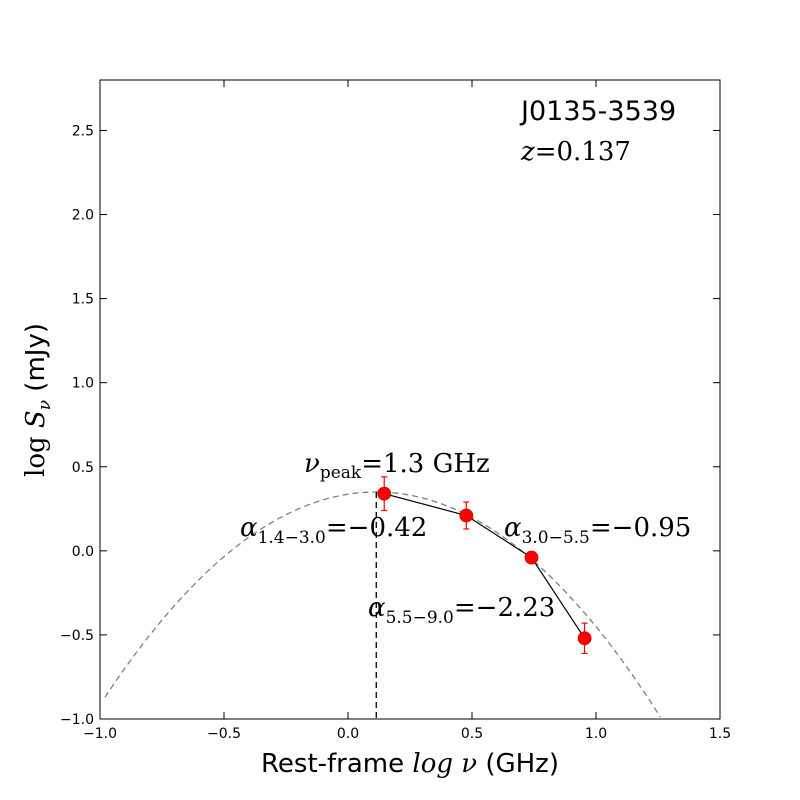 The width and height of the screenshot is (800, 800). What do you see at coordinates (36, 419) in the screenshot?
I see `y-axis-label-math: S` at bounding box center [36, 419].